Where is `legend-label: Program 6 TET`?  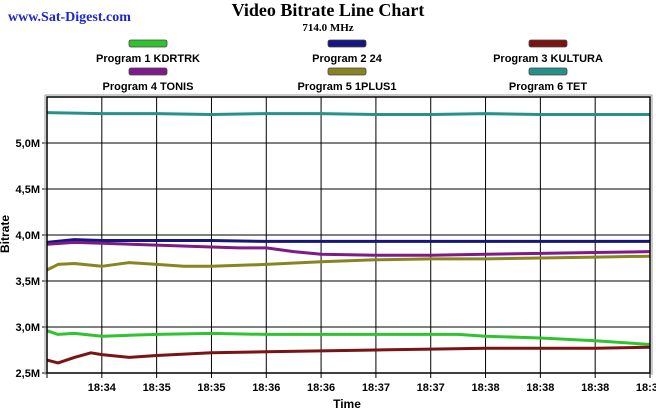 legend-label: Program 6 TET is located at coordinates (548, 87).